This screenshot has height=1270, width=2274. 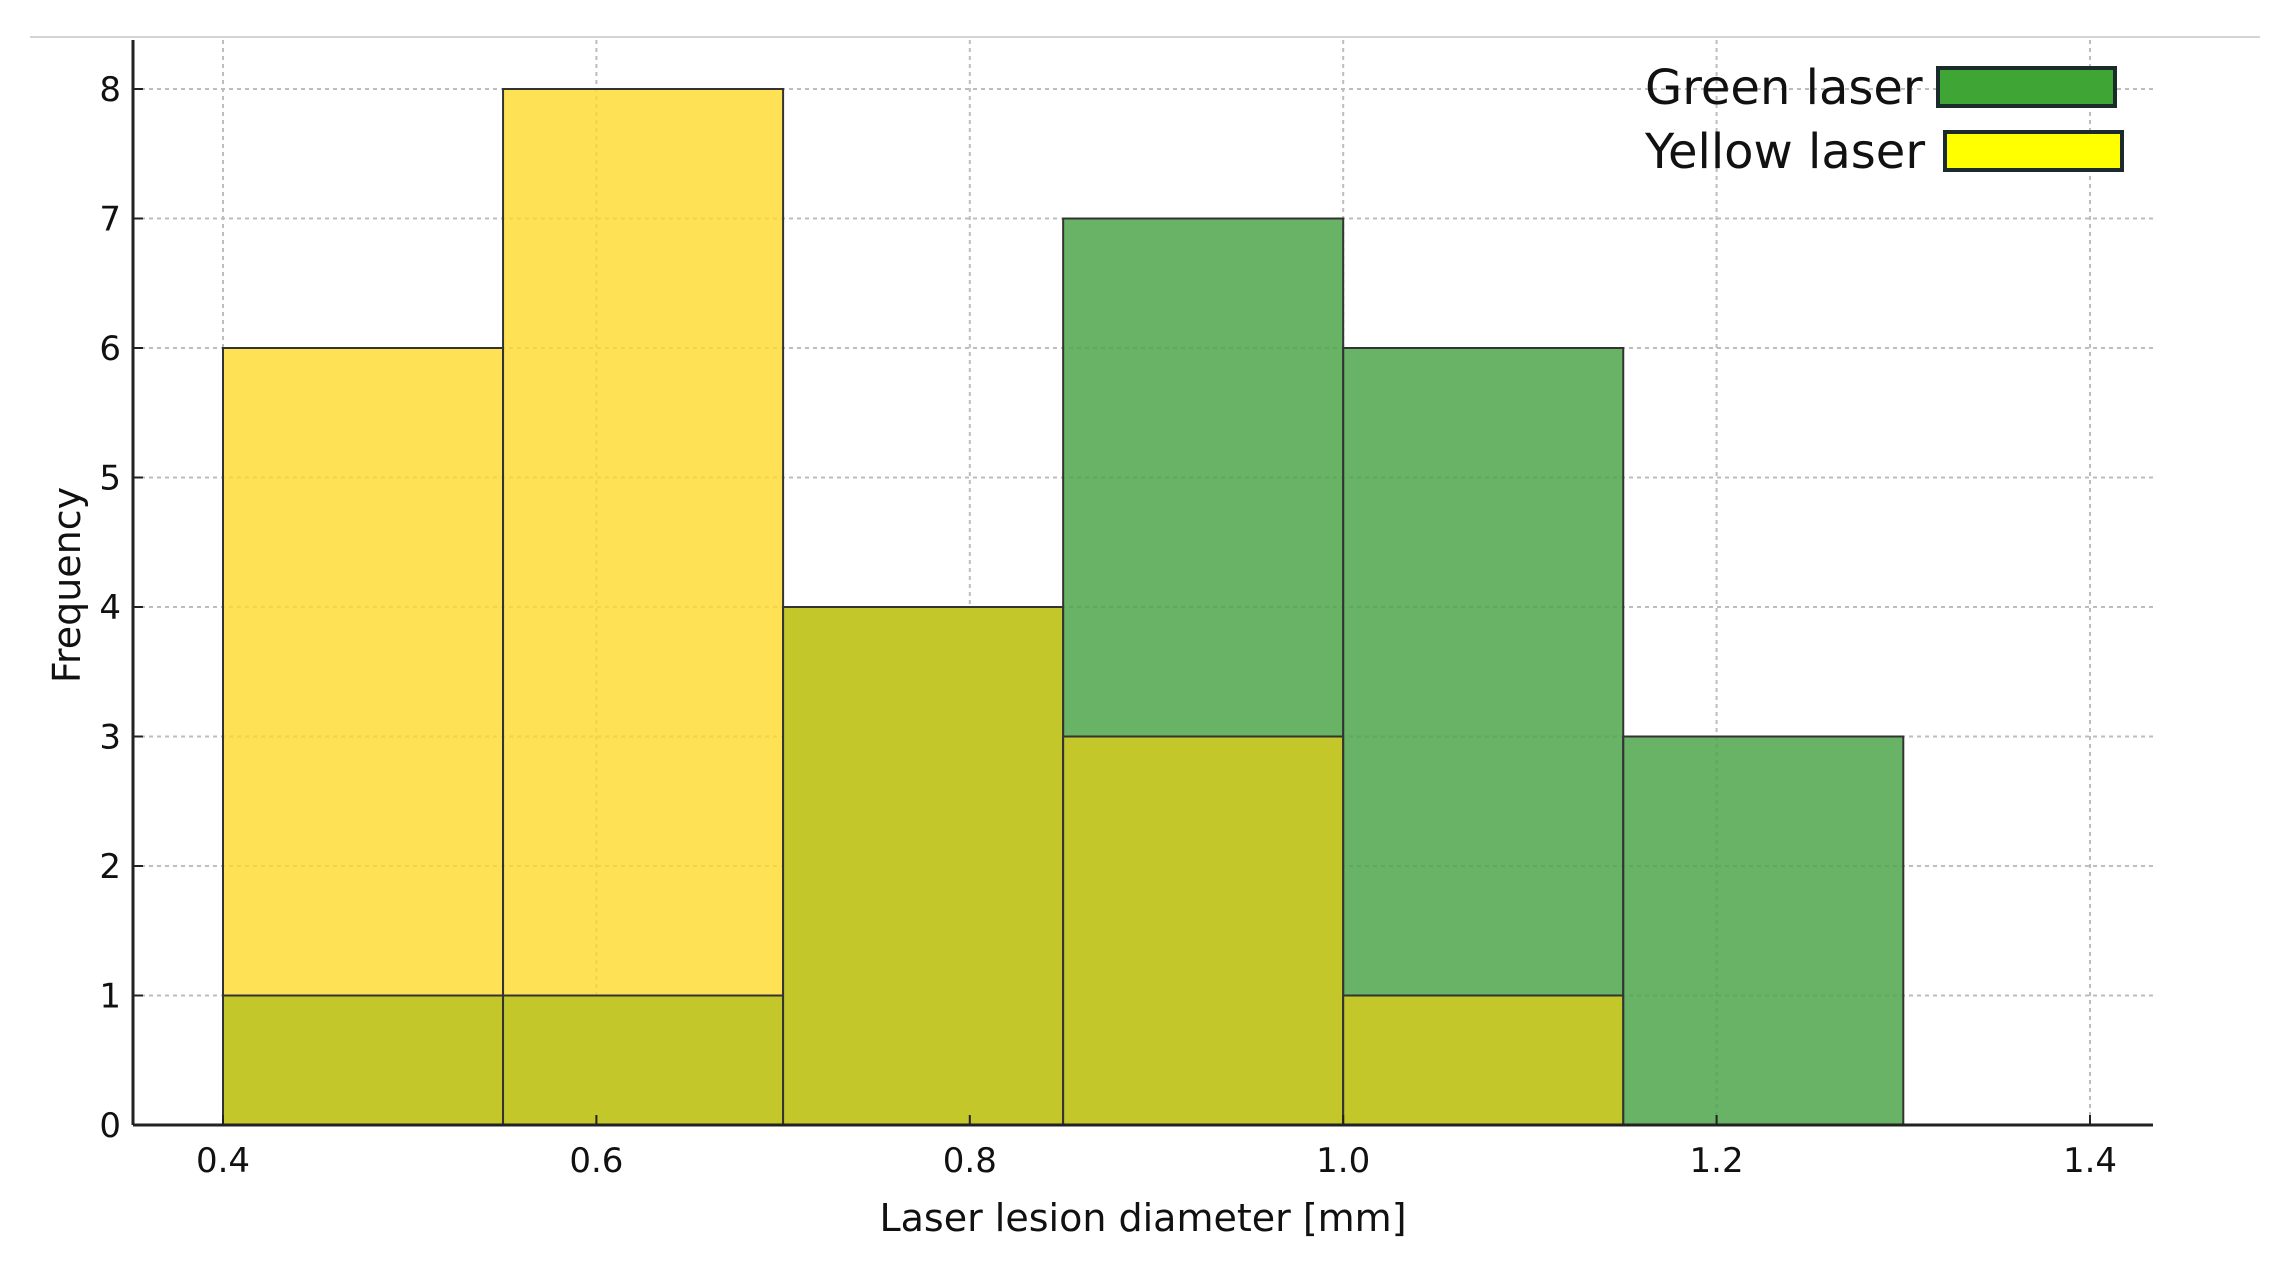 I want to click on green-laser-bar, so click(x=1763, y=930).